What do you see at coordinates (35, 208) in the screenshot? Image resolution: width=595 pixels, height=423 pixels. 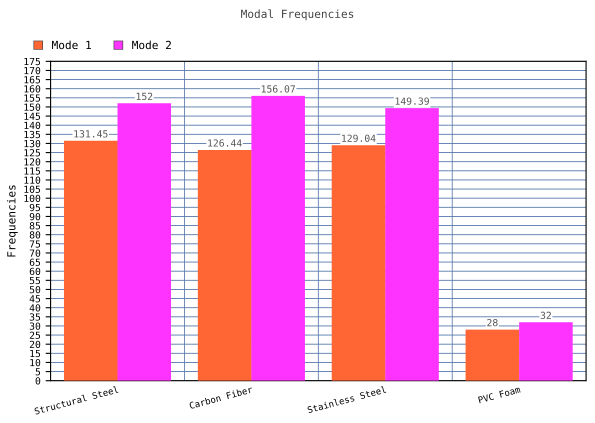 I see `y-tick-label: 95` at bounding box center [35, 208].